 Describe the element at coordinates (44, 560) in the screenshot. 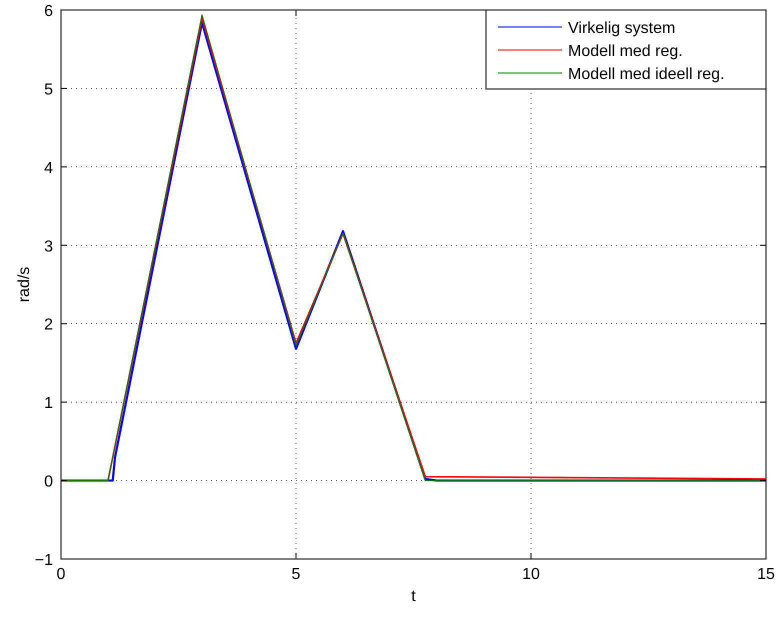

I see `y-tick-label: −1` at that location.